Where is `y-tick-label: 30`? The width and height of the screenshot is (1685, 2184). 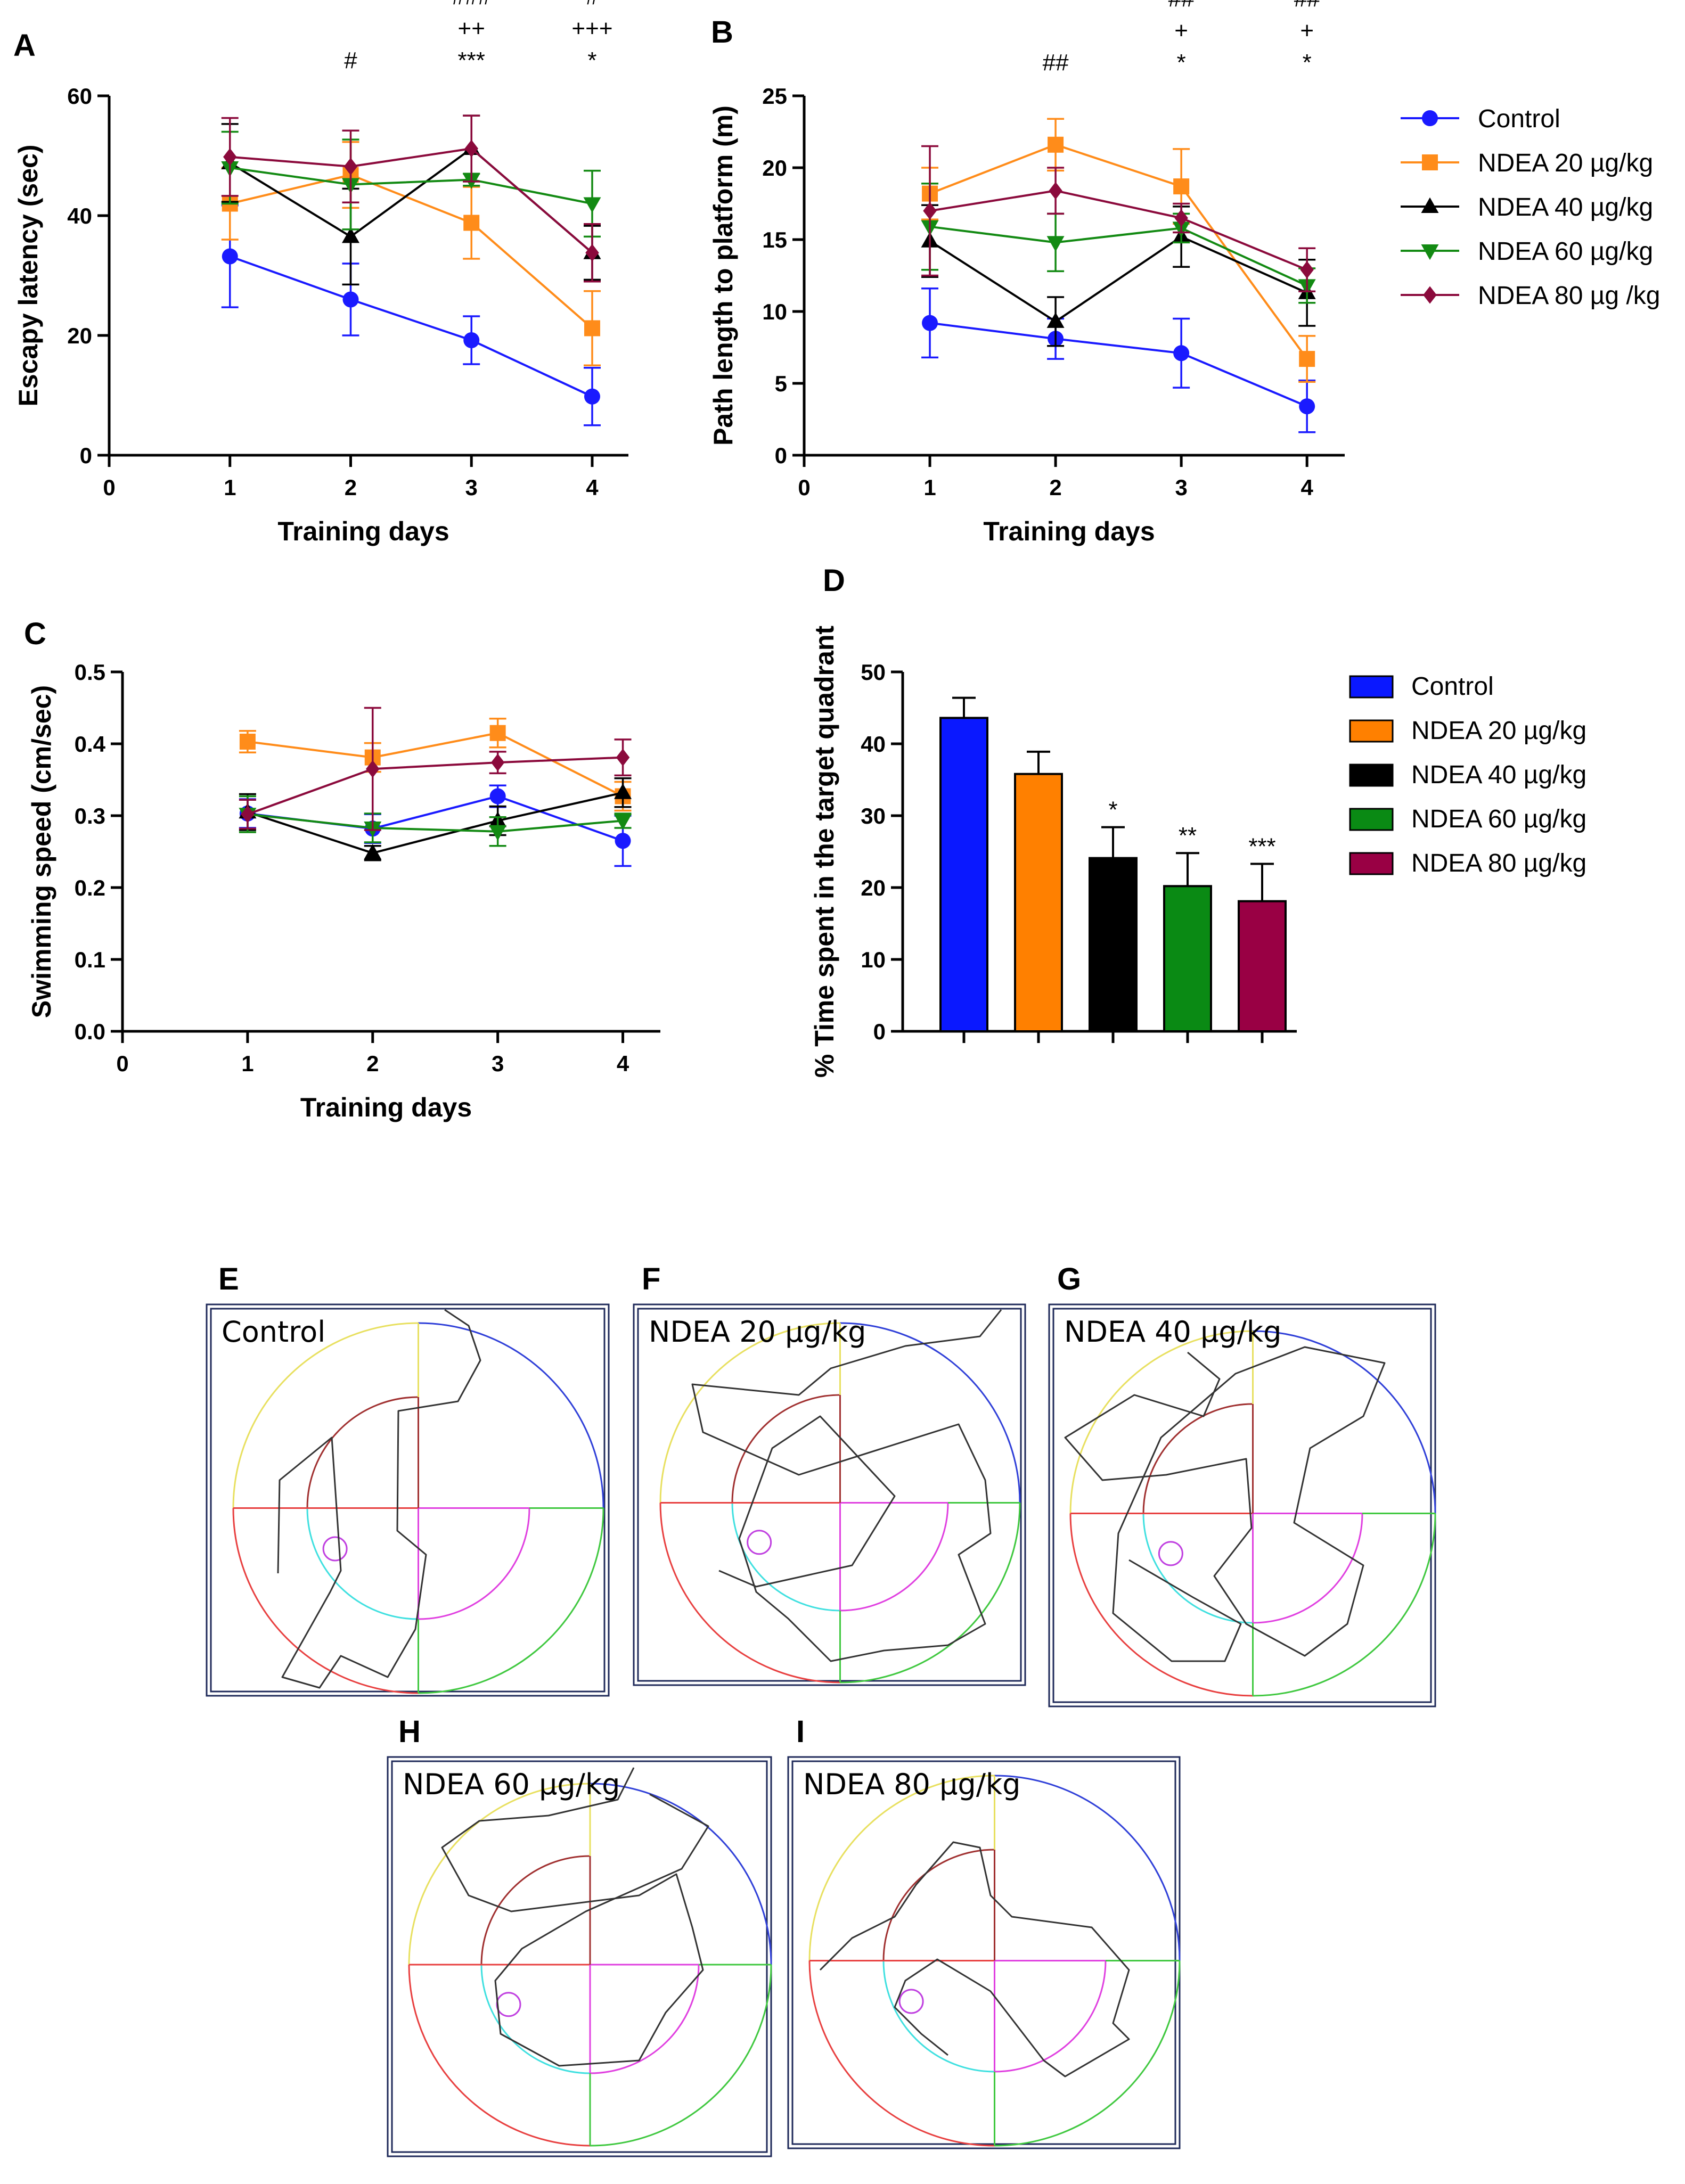 y-tick-label: 30 is located at coordinates (874, 815).